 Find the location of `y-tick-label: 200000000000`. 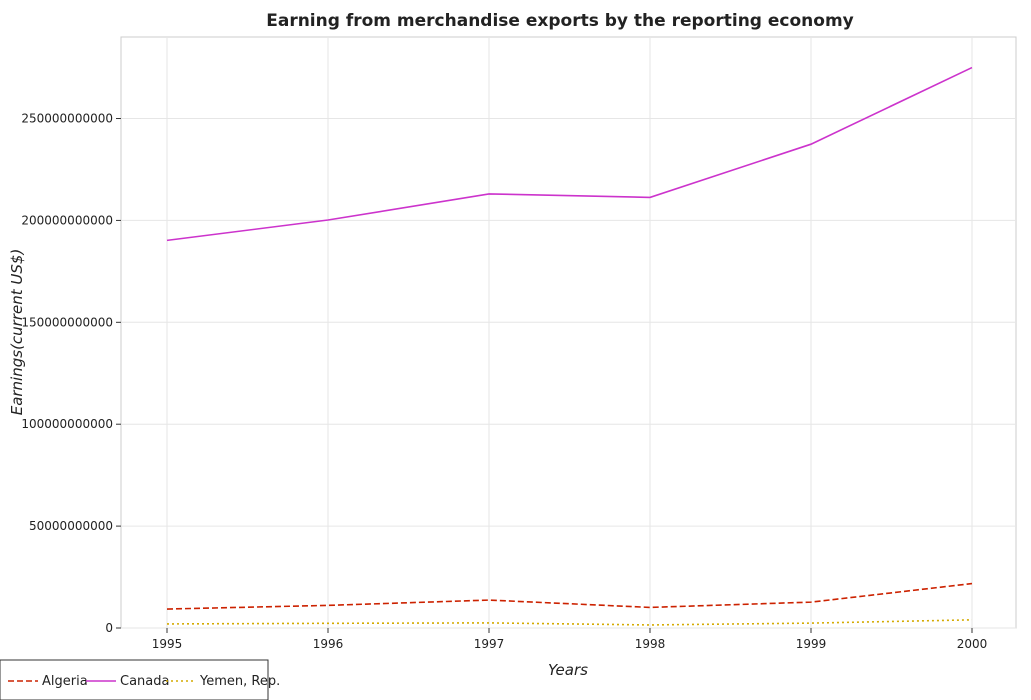

y-tick-label: 200000000000 is located at coordinates (67, 220).